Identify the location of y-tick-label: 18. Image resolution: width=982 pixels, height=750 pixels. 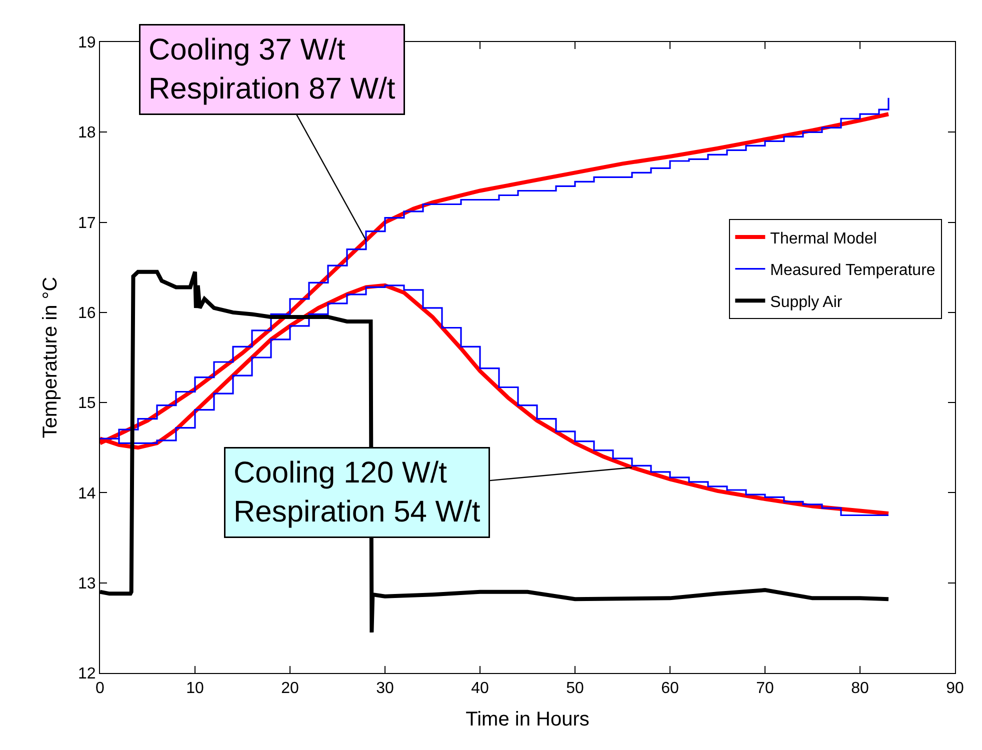
(87, 133).